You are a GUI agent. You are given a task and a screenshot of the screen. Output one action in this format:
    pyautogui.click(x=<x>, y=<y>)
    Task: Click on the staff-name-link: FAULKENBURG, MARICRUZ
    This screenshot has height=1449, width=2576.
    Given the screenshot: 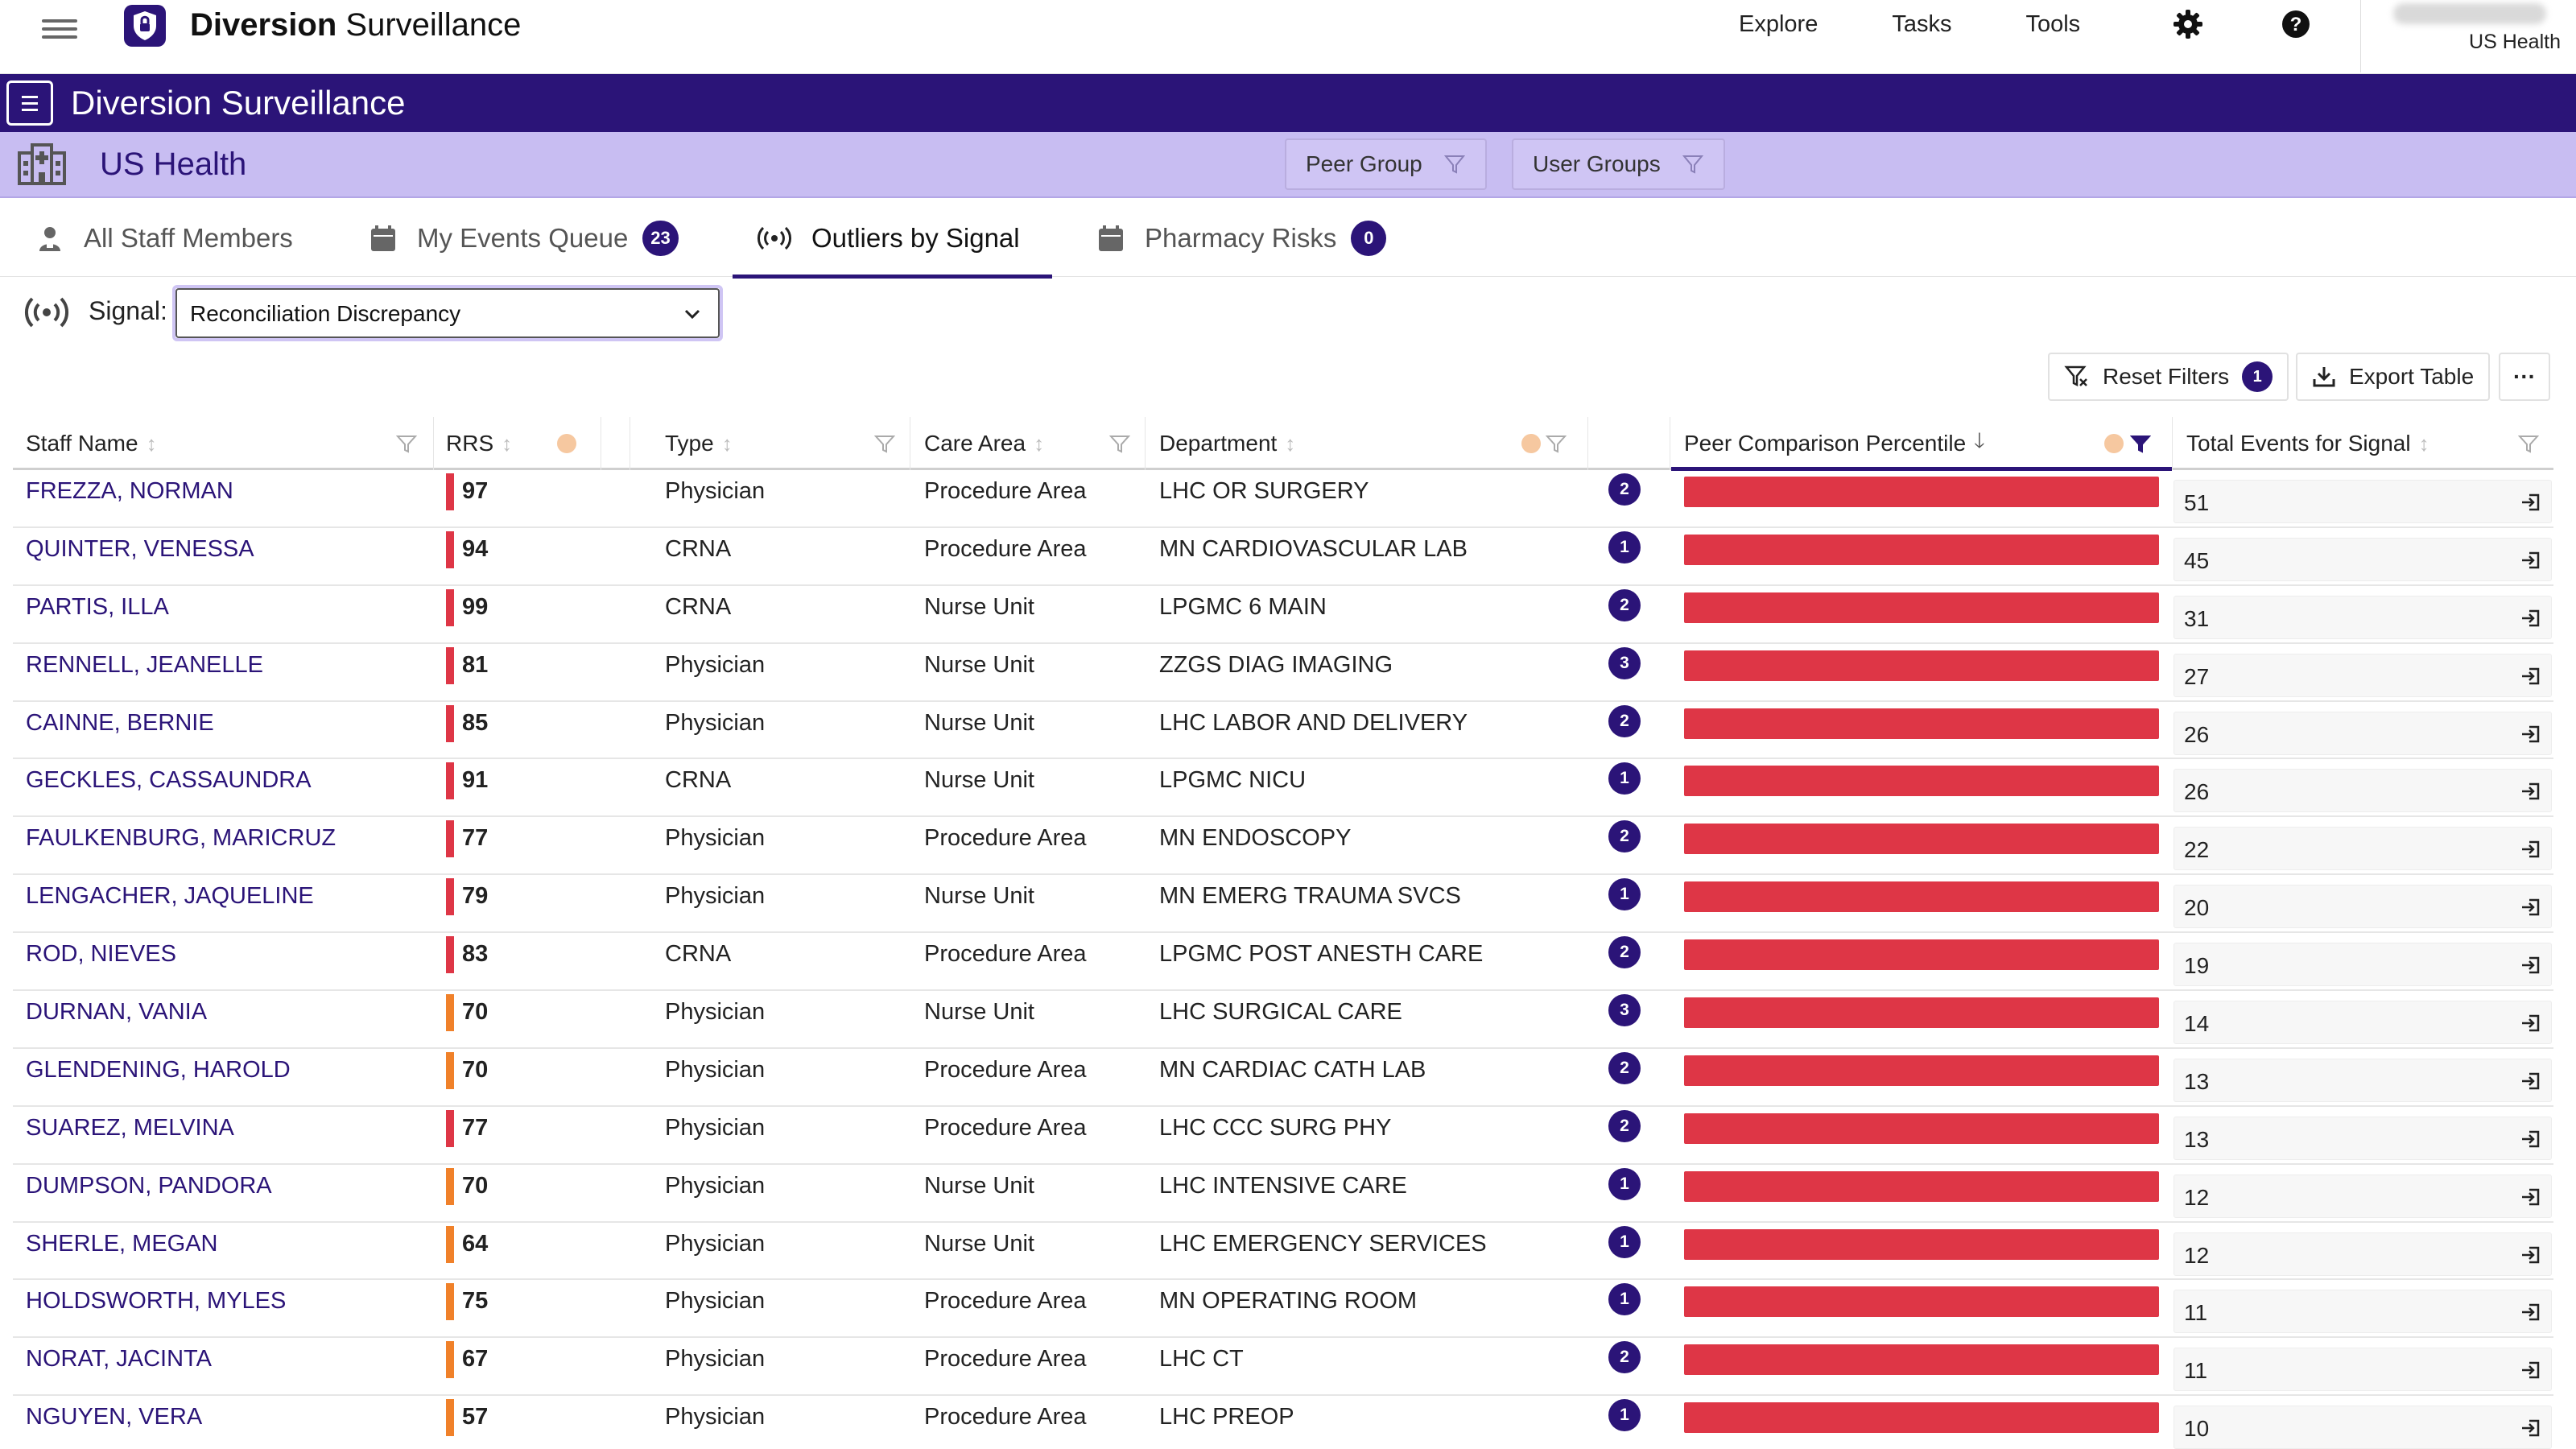 What is the action you would take?
    pyautogui.click(x=181, y=838)
    